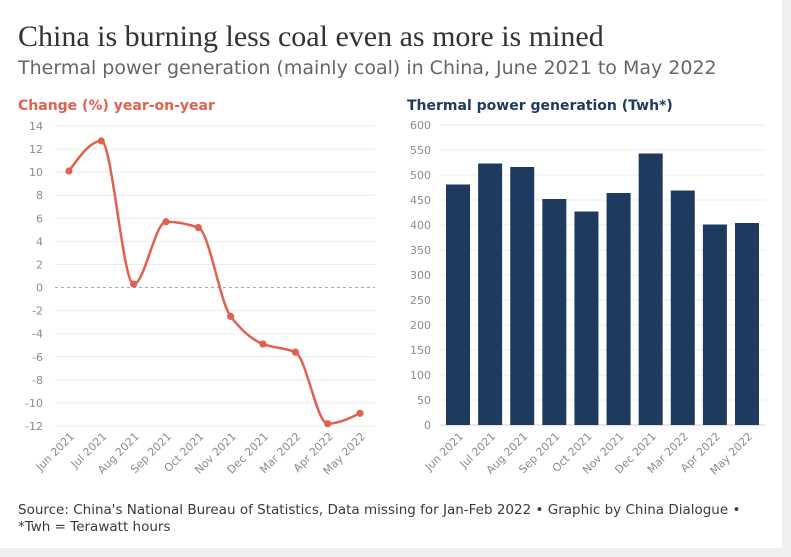 The width and height of the screenshot is (791, 557). I want to click on y-tick-label: -8, so click(37, 380).